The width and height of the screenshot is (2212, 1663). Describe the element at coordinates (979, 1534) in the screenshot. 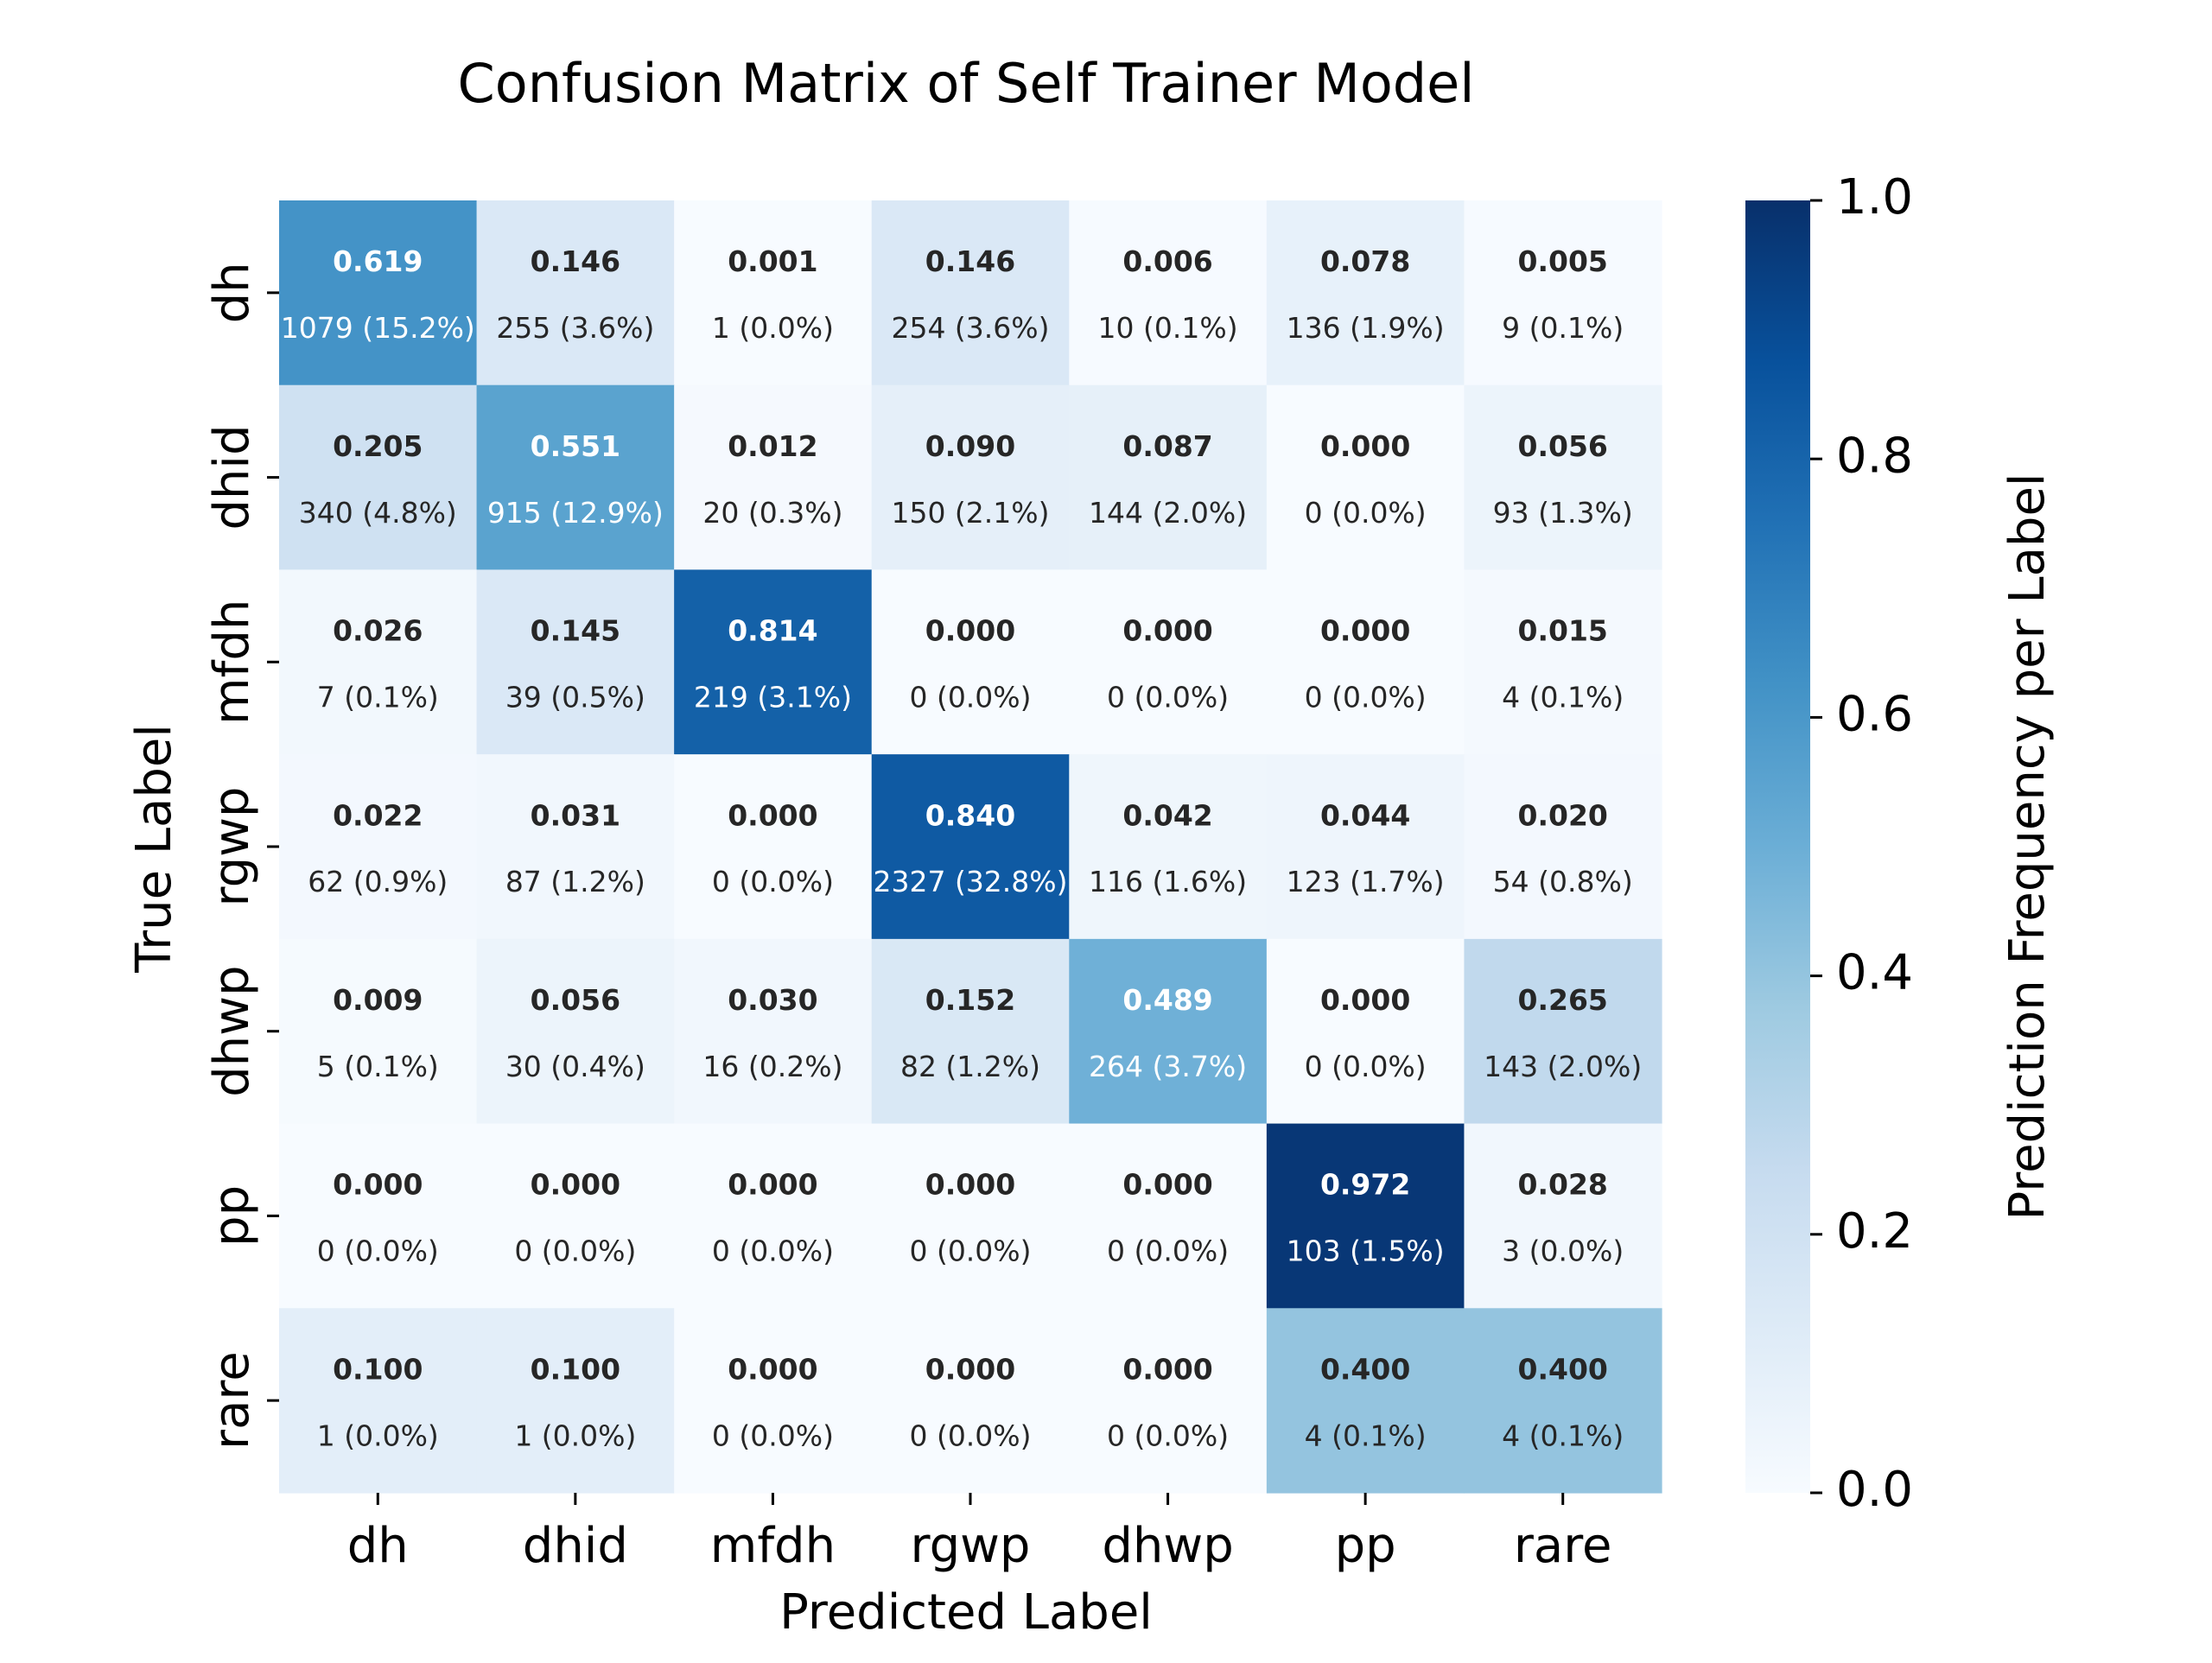

I see `x-axis: dh dhid mfdh rgwp dhwp pp rare` at that location.